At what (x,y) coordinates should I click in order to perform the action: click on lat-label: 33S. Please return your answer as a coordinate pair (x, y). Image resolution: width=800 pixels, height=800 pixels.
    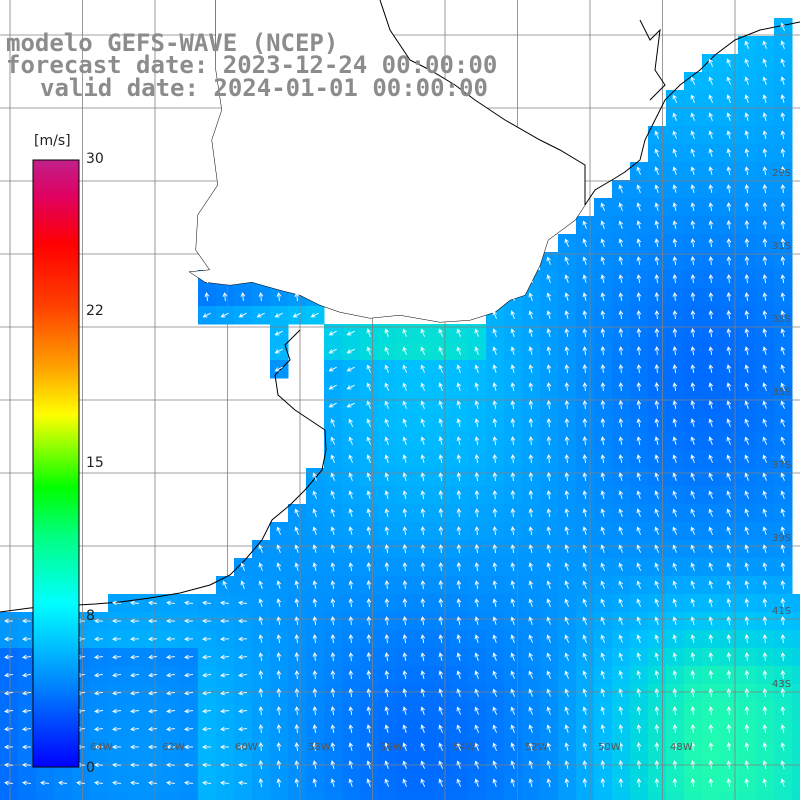
    Looking at the image, I should click on (782, 319).